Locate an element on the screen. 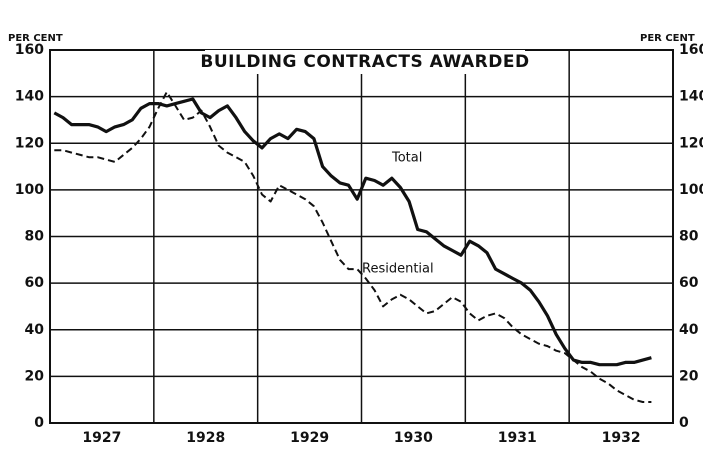 The width and height of the screenshot is (703, 460). y-tick-label: 0 is located at coordinates (39, 423).